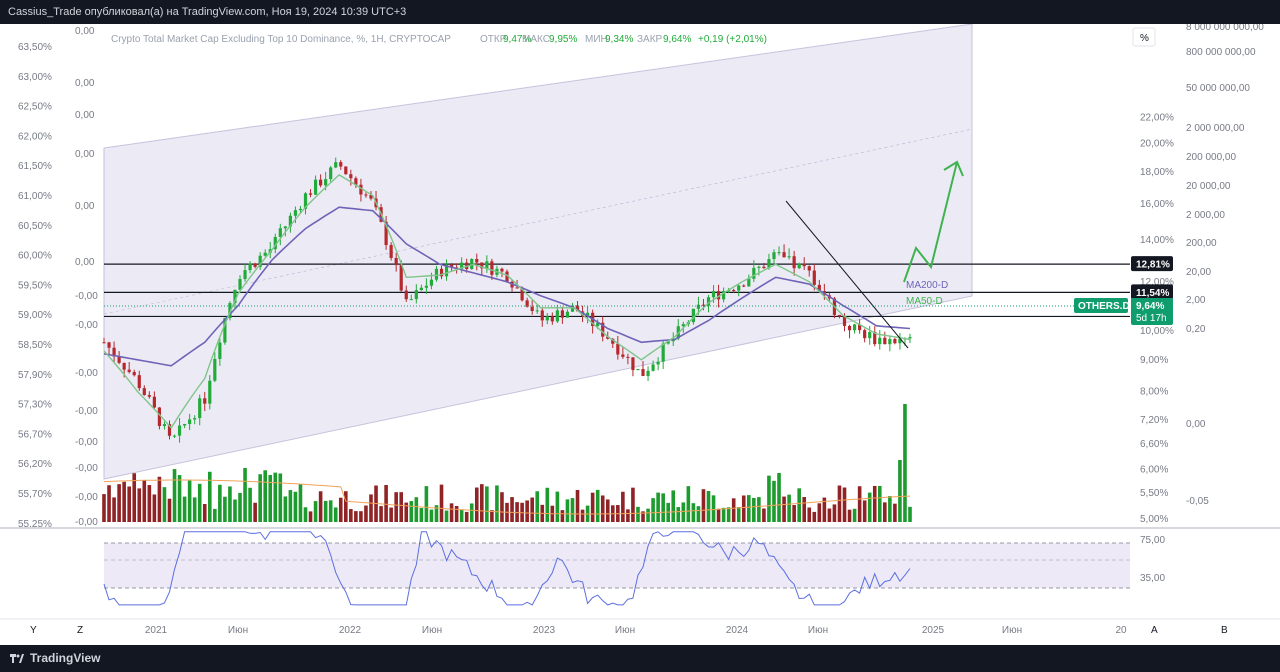  Describe the element at coordinates (507, 463) in the screenshot. I see `volume-bars` at that location.